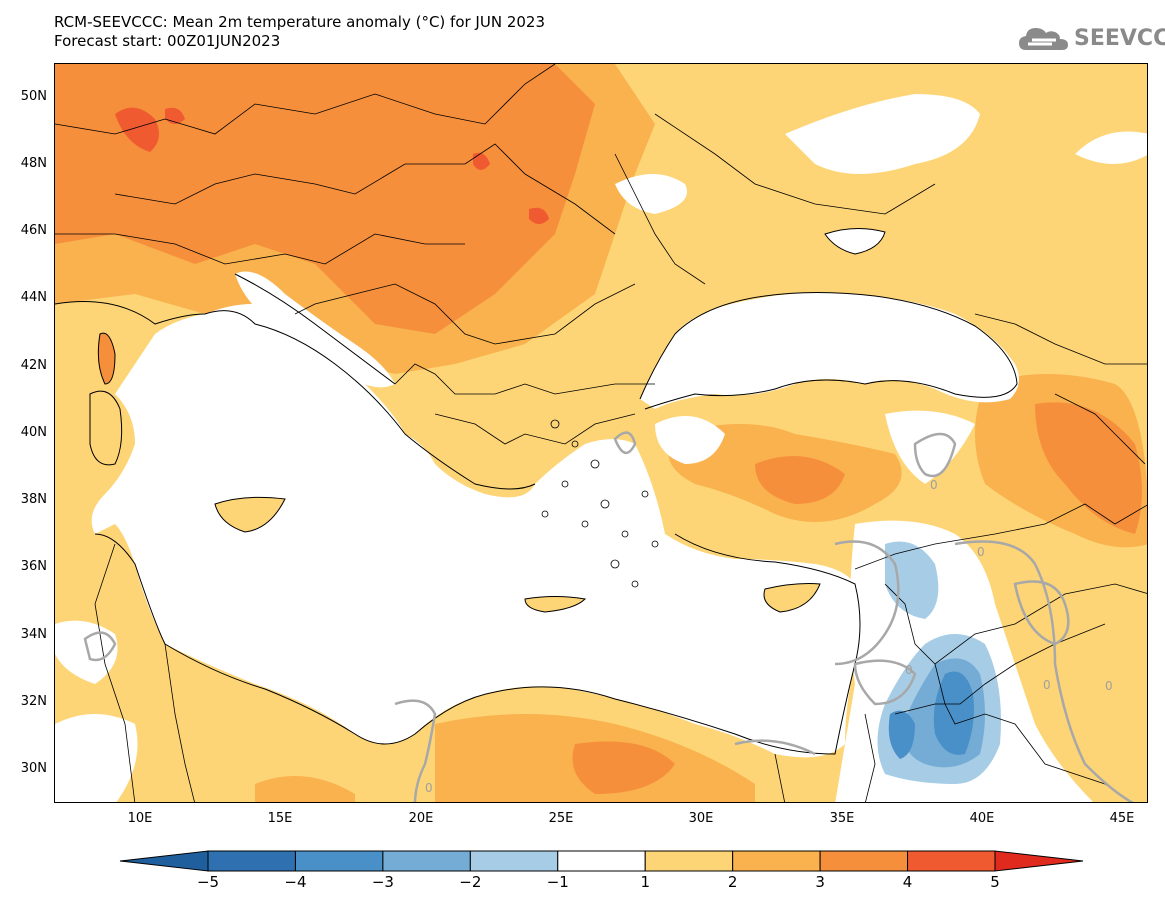 This screenshot has width=1165, height=907. What do you see at coordinates (701, 818) in the screenshot?
I see `lon-label: 30E` at bounding box center [701, 818].